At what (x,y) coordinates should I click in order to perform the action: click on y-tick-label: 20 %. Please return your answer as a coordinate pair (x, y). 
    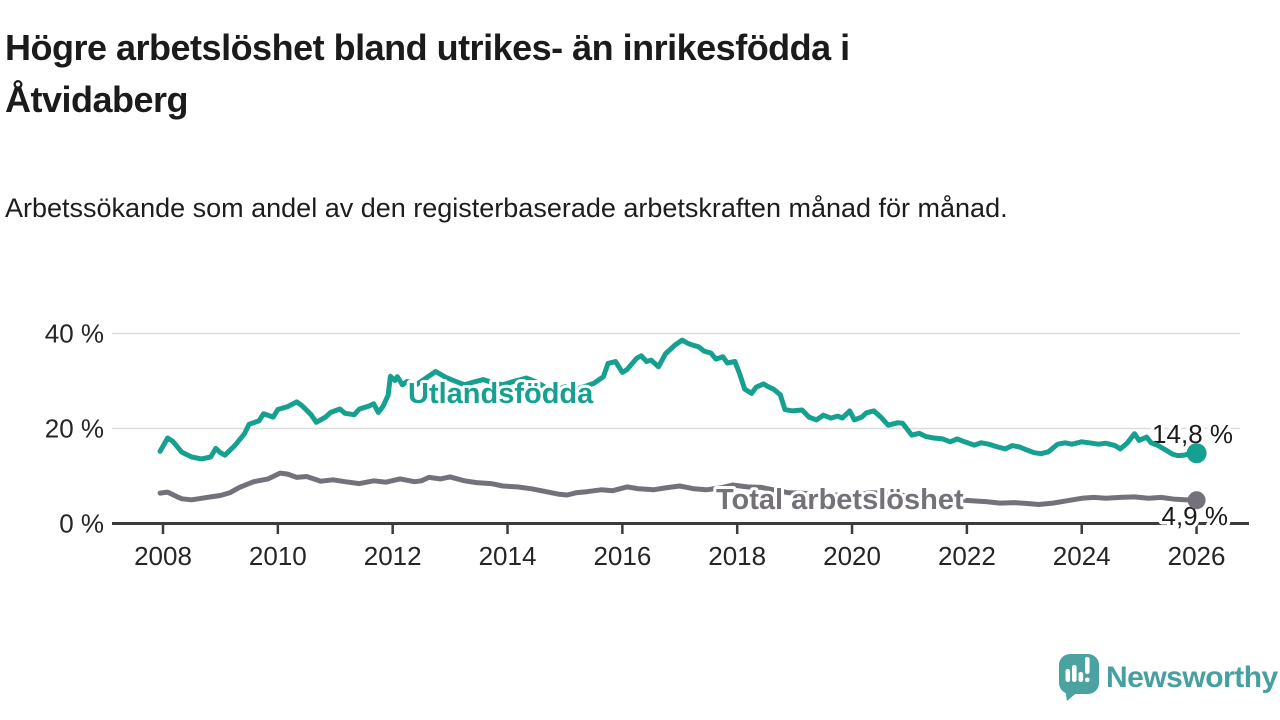
    Looking at the image, I should click on (74, 429).